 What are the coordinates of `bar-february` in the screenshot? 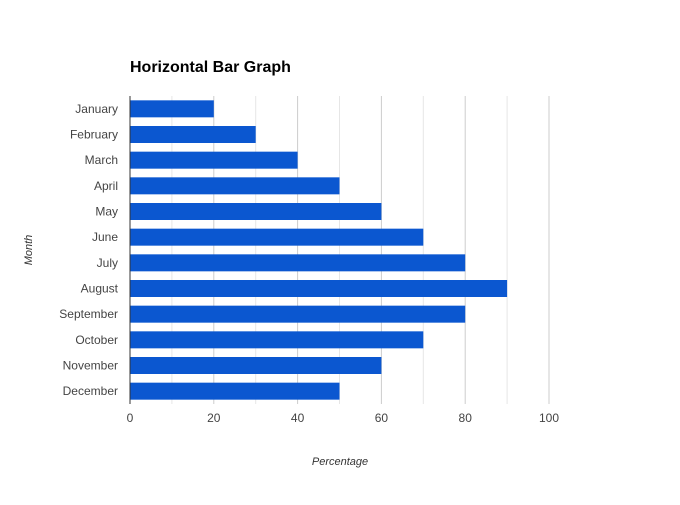 It's located at (193, 134).